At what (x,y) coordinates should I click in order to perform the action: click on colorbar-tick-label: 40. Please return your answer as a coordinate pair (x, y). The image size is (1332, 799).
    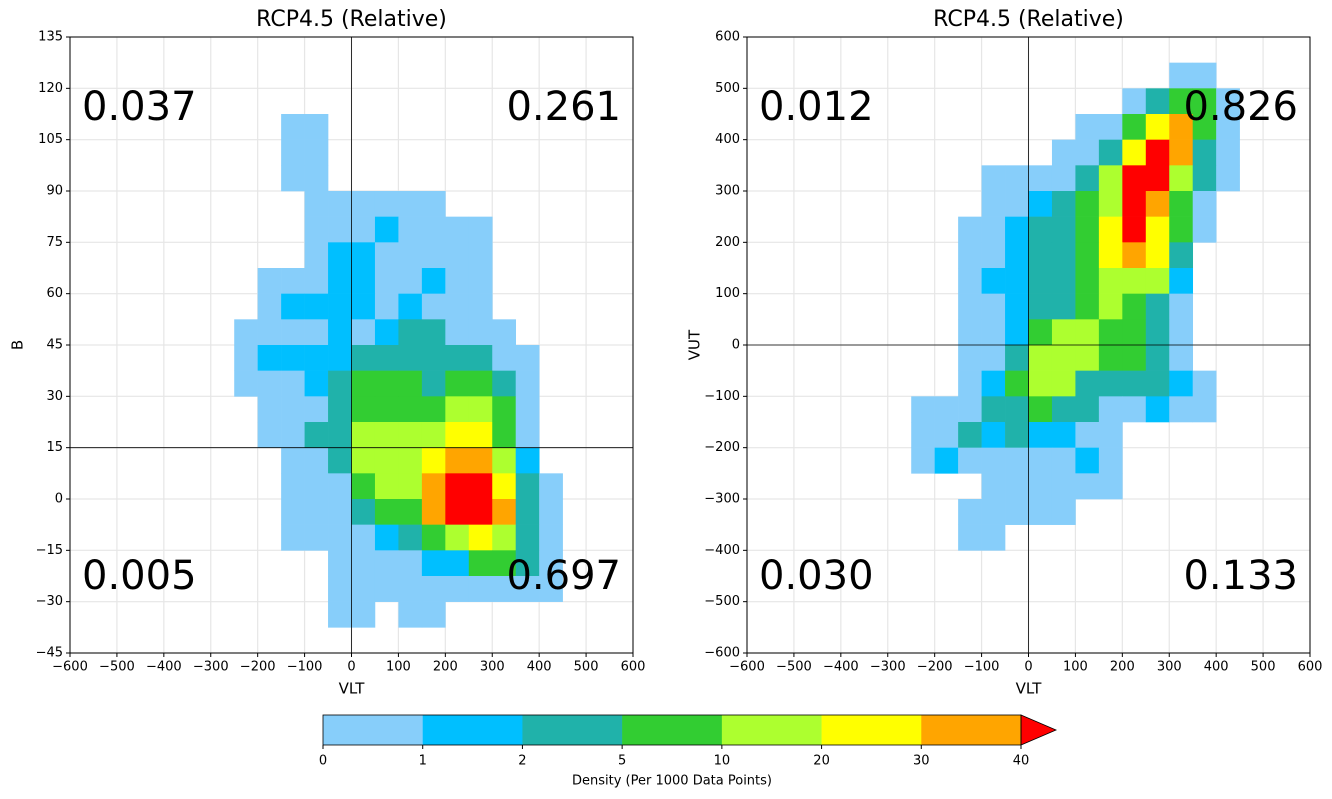
    Looking at the image, I should click on (1021, 761).